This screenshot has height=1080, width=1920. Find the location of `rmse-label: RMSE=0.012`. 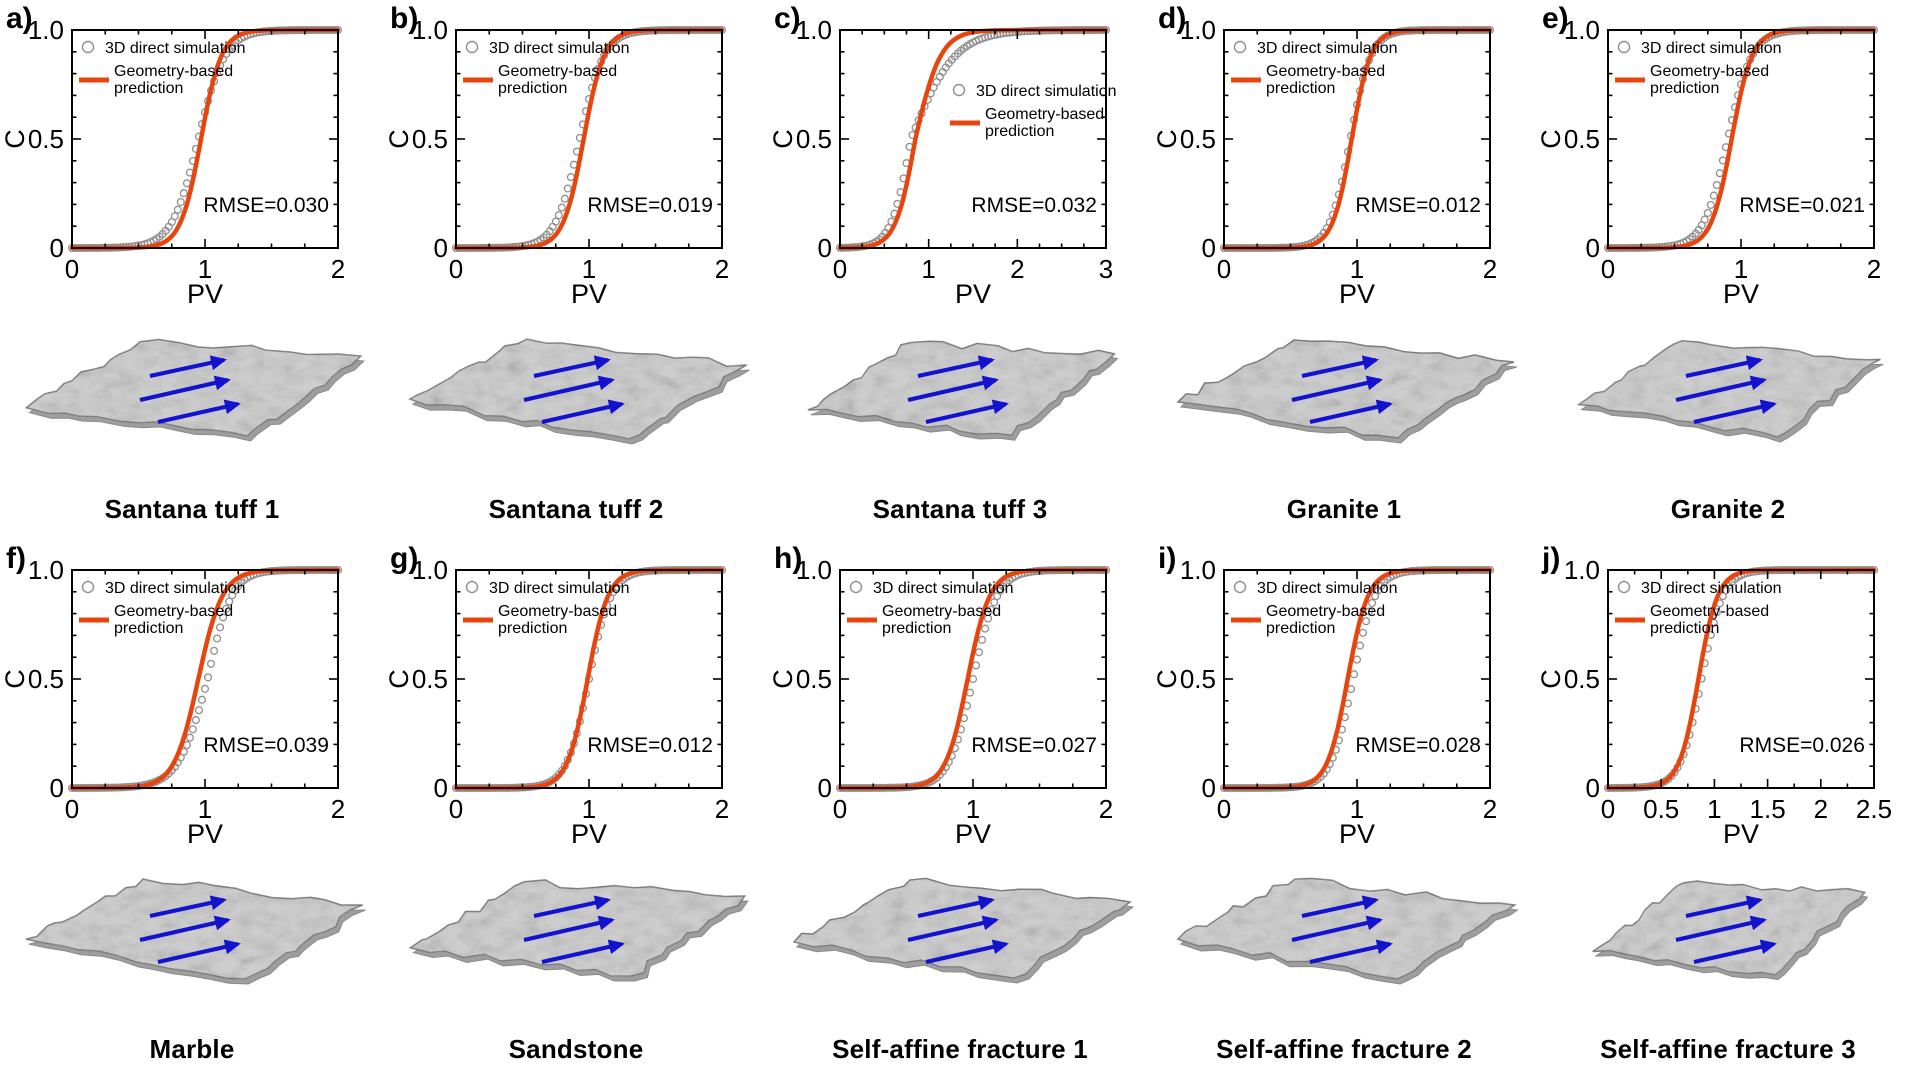

rmse-label: RMSE=0.012 is located at coordinates (650, 745).